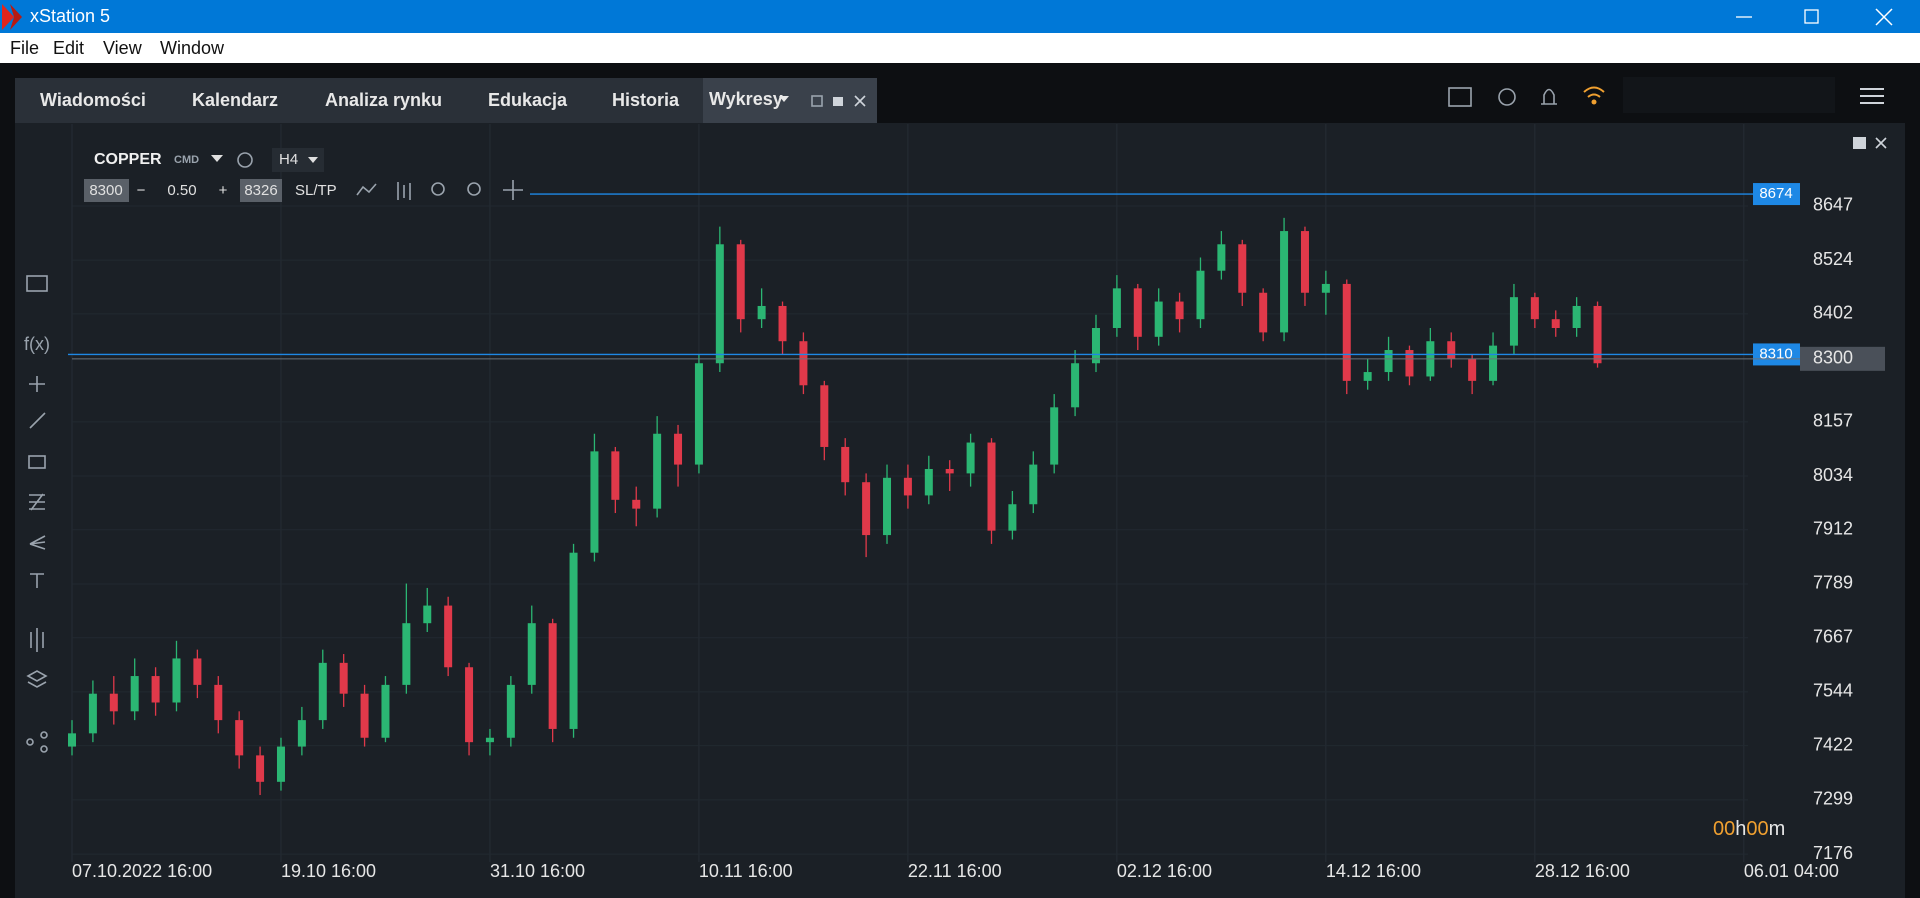 The height and width of the screenshot is (898, 1920). What do you see at coordinates (128, 159) in the screenshot?
I see `symbol: COPPER` at bounding box center [128, 159].